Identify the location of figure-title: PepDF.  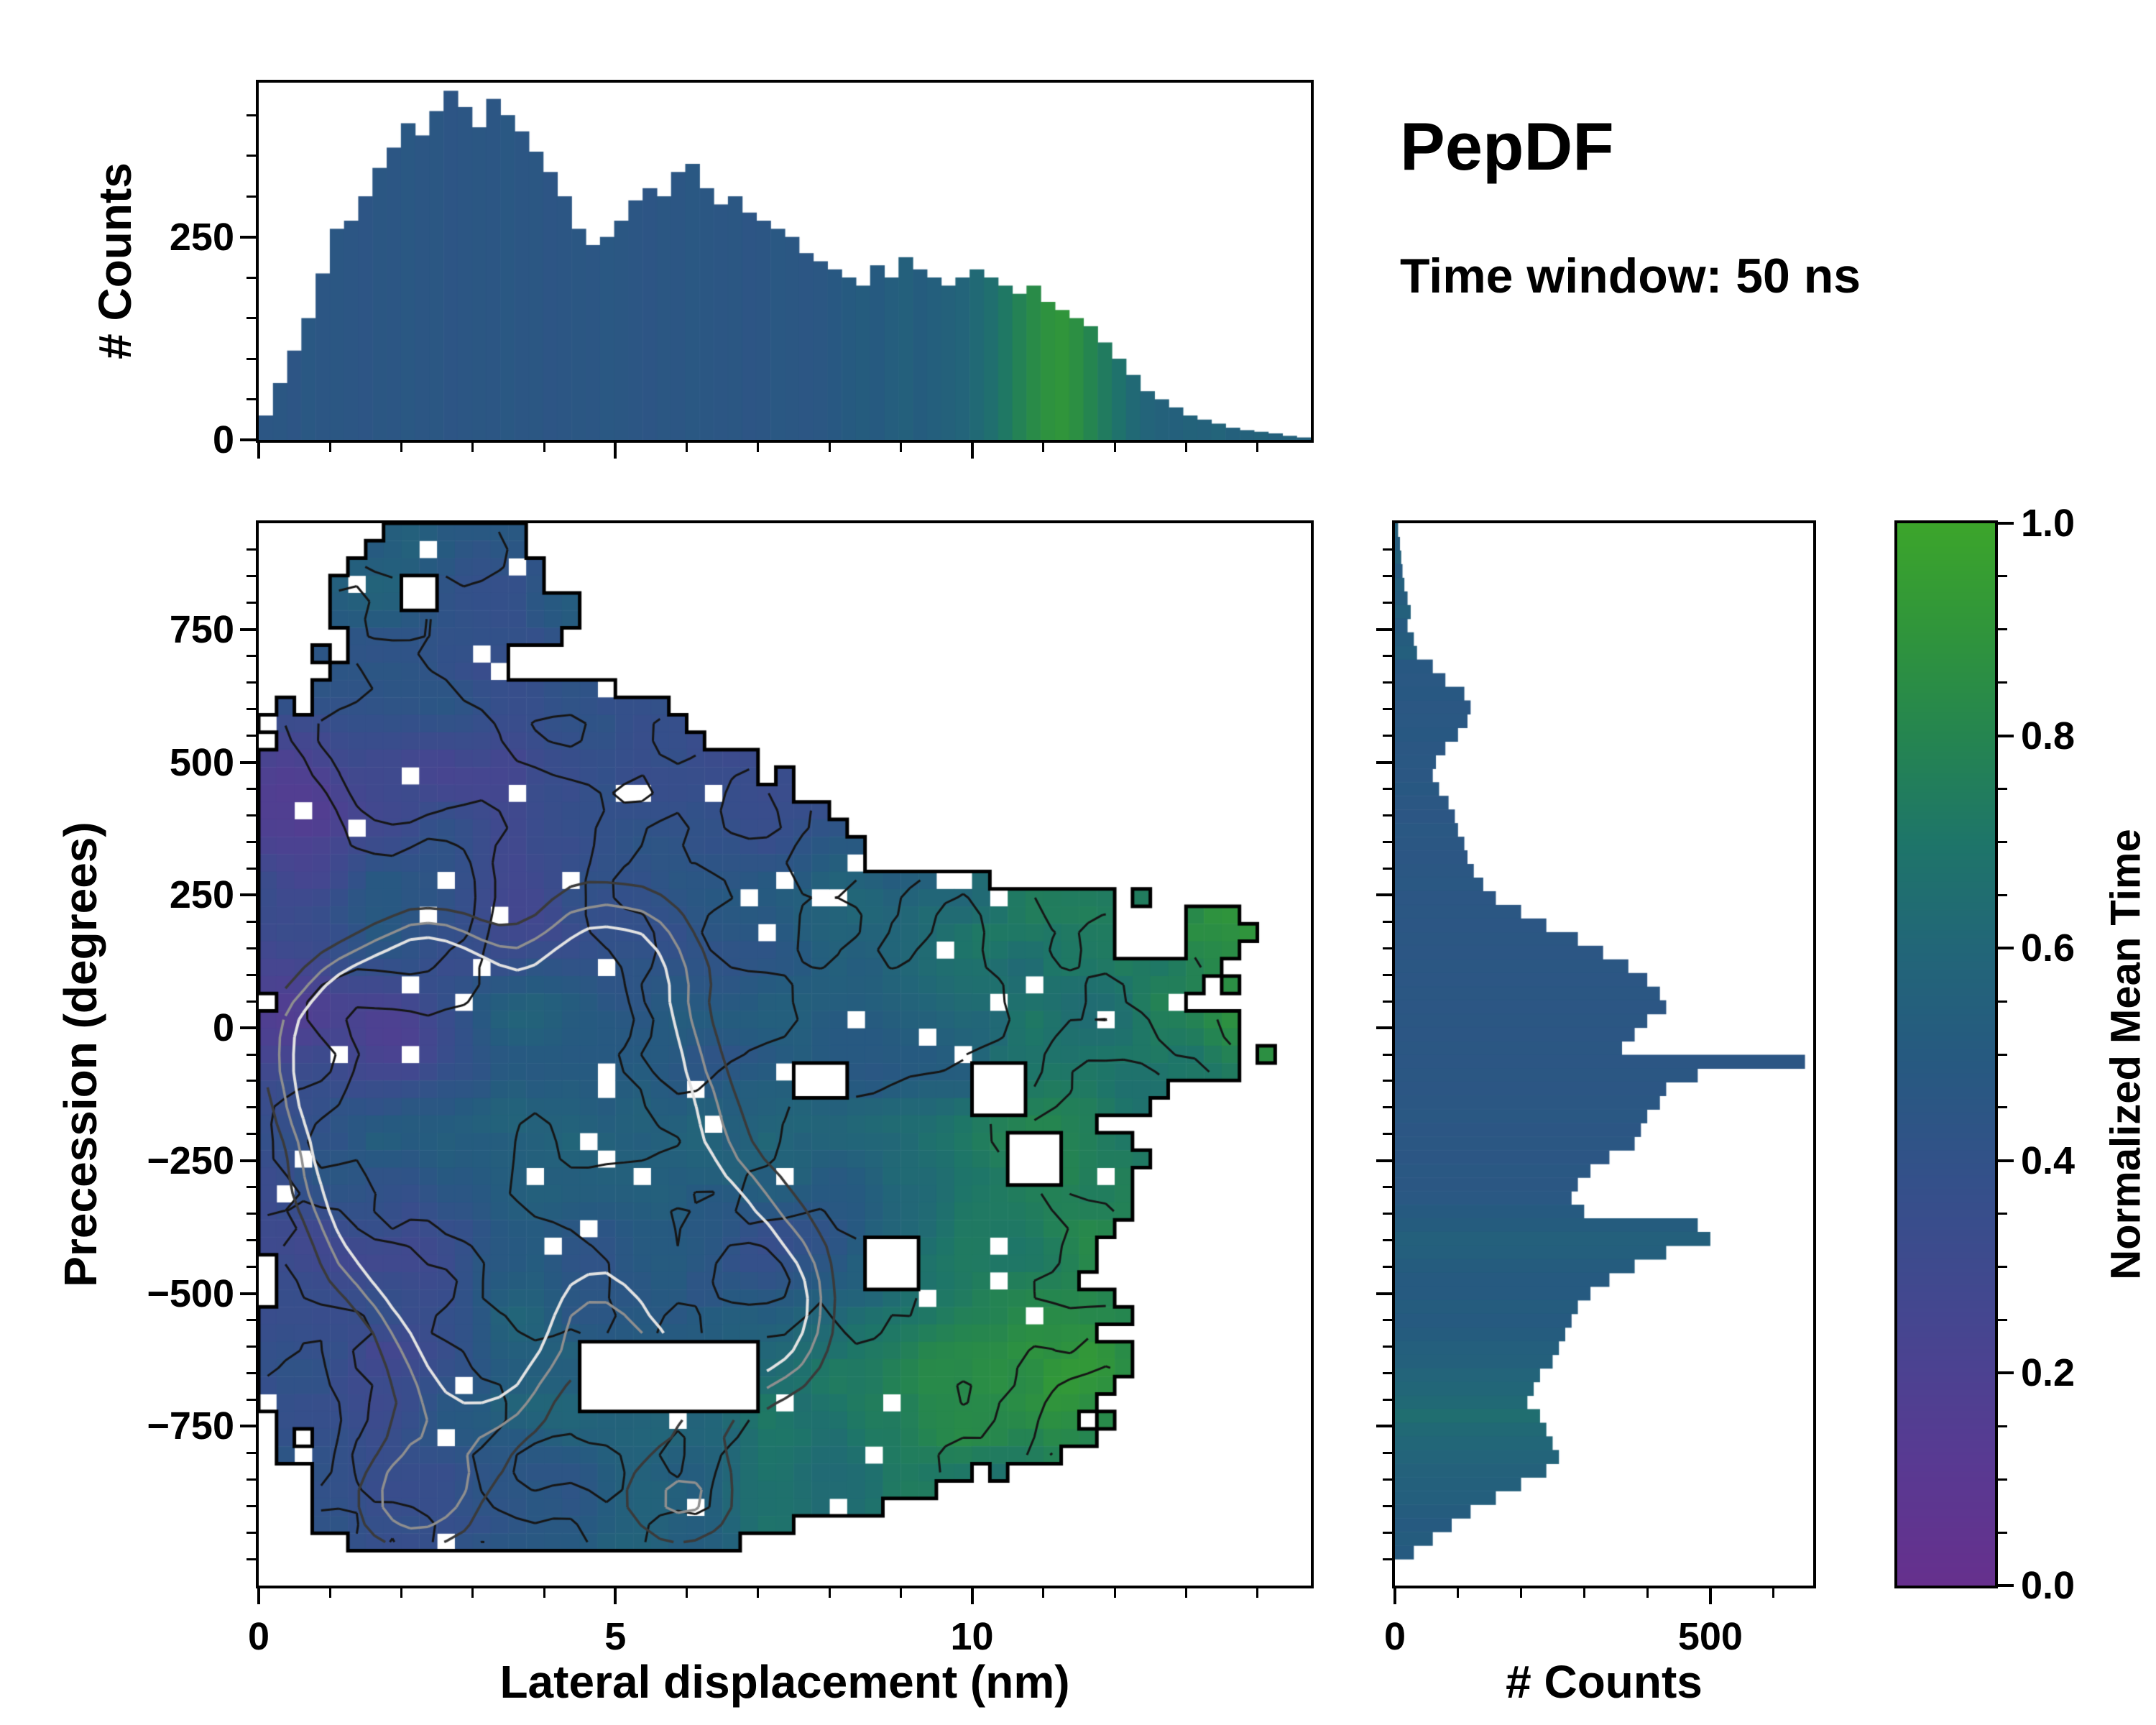
(1507, 146).